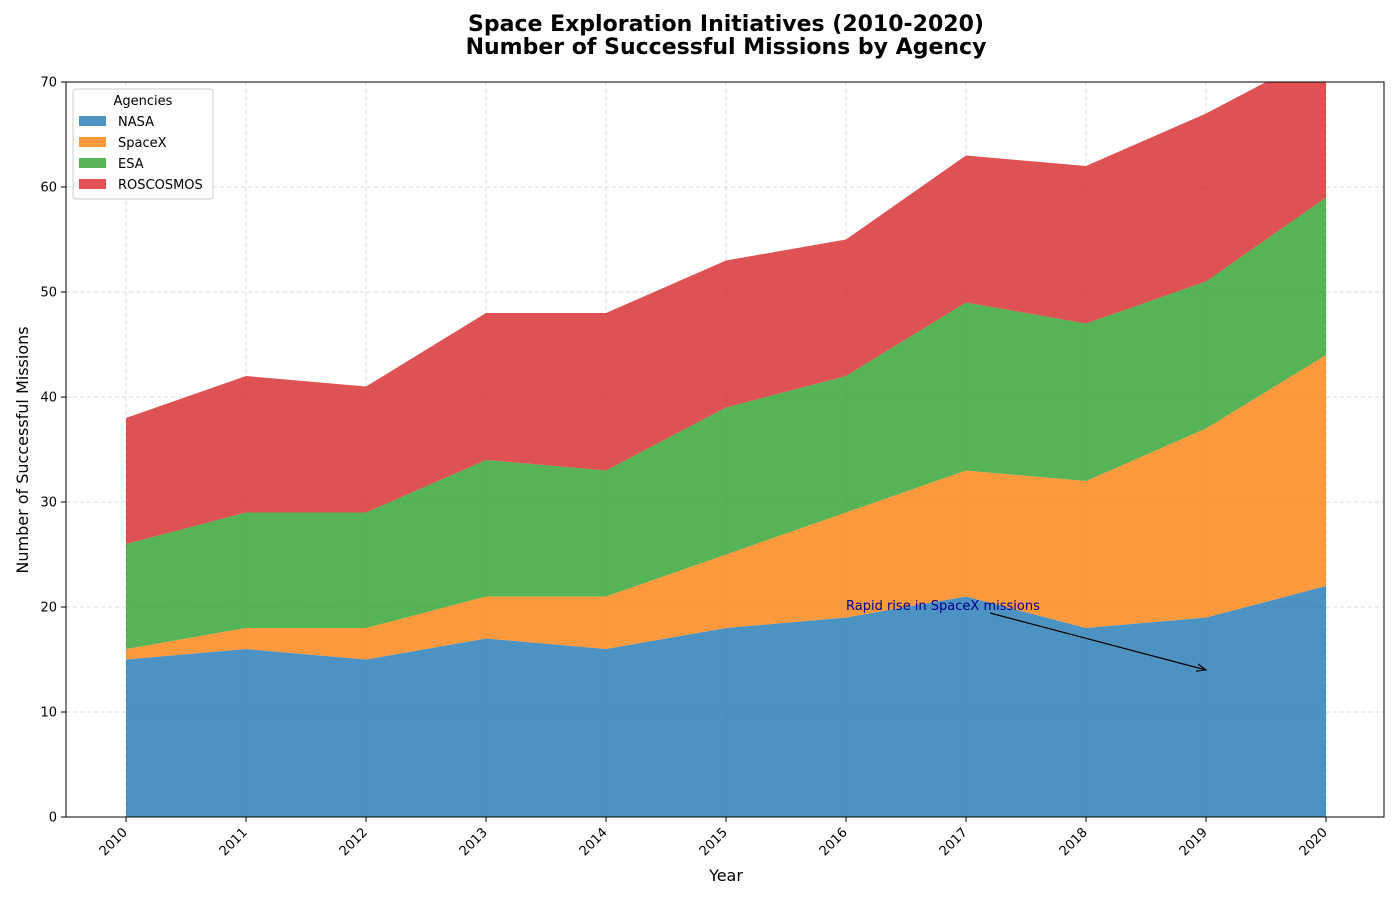 The width and height of the screenshot is (1400, 900). I want to click on x-tick-label: 2018, so click(1074, 842).